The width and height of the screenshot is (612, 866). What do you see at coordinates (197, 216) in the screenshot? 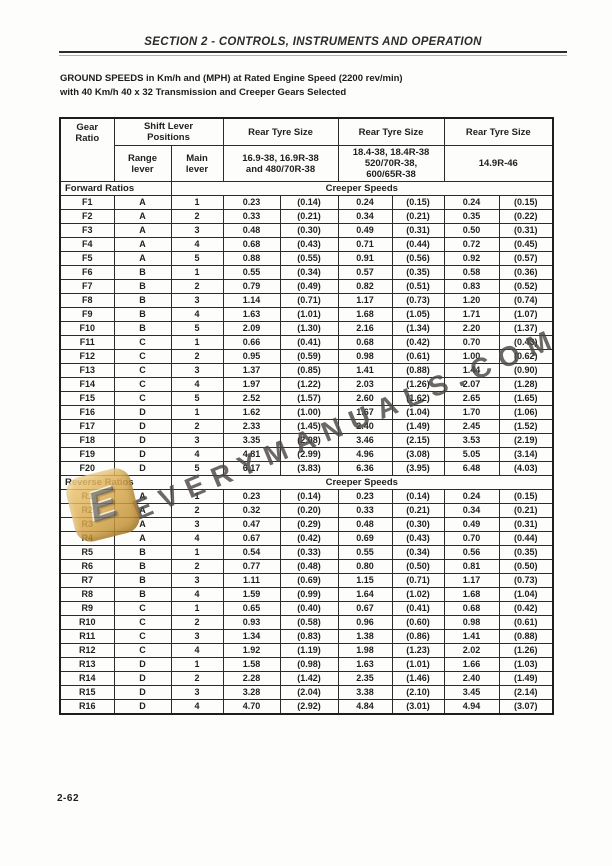
I see `main-cell: 2` at bounding box center [197, 216].